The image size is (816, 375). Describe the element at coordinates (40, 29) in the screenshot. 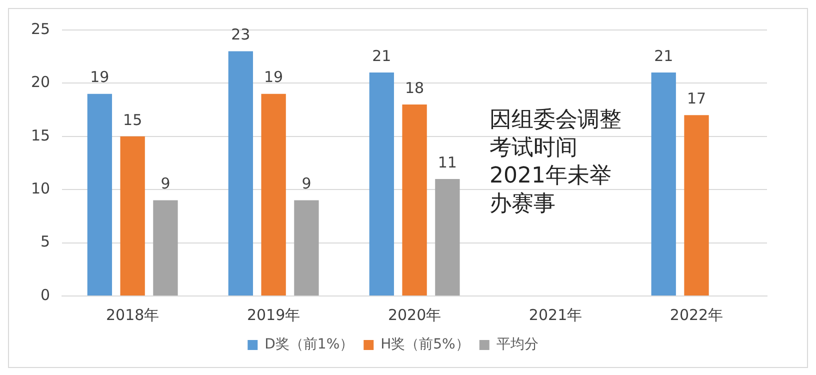

I see `y-tick-label: 25` at that location.